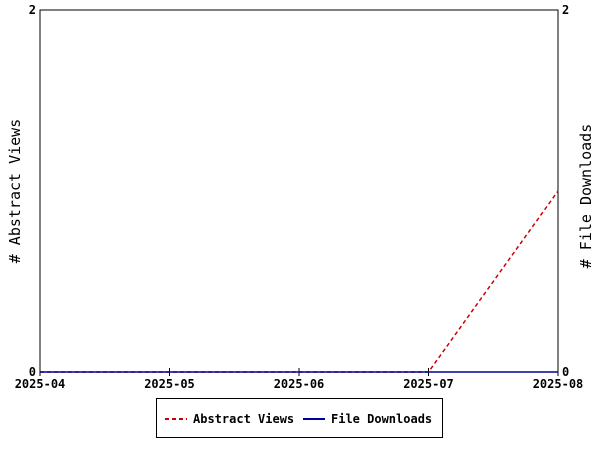 The width and height of the screenshot is (600, 450). I want to click on y2-tick-label: 2, so click(565, 10).